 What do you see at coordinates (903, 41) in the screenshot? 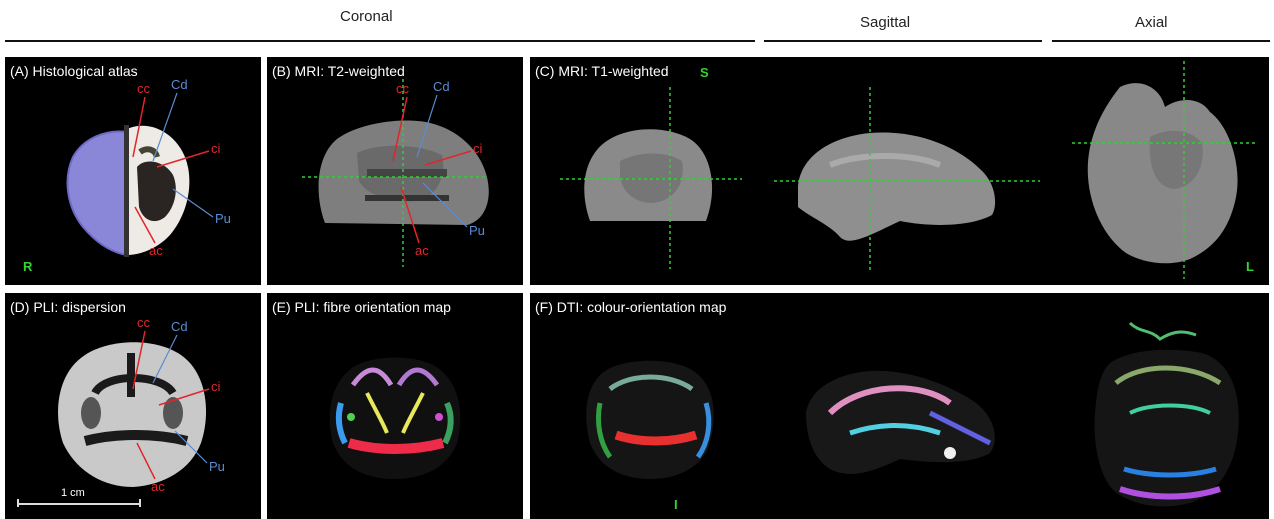
I see `rule-sagittal` at bounding box center [903, 41].